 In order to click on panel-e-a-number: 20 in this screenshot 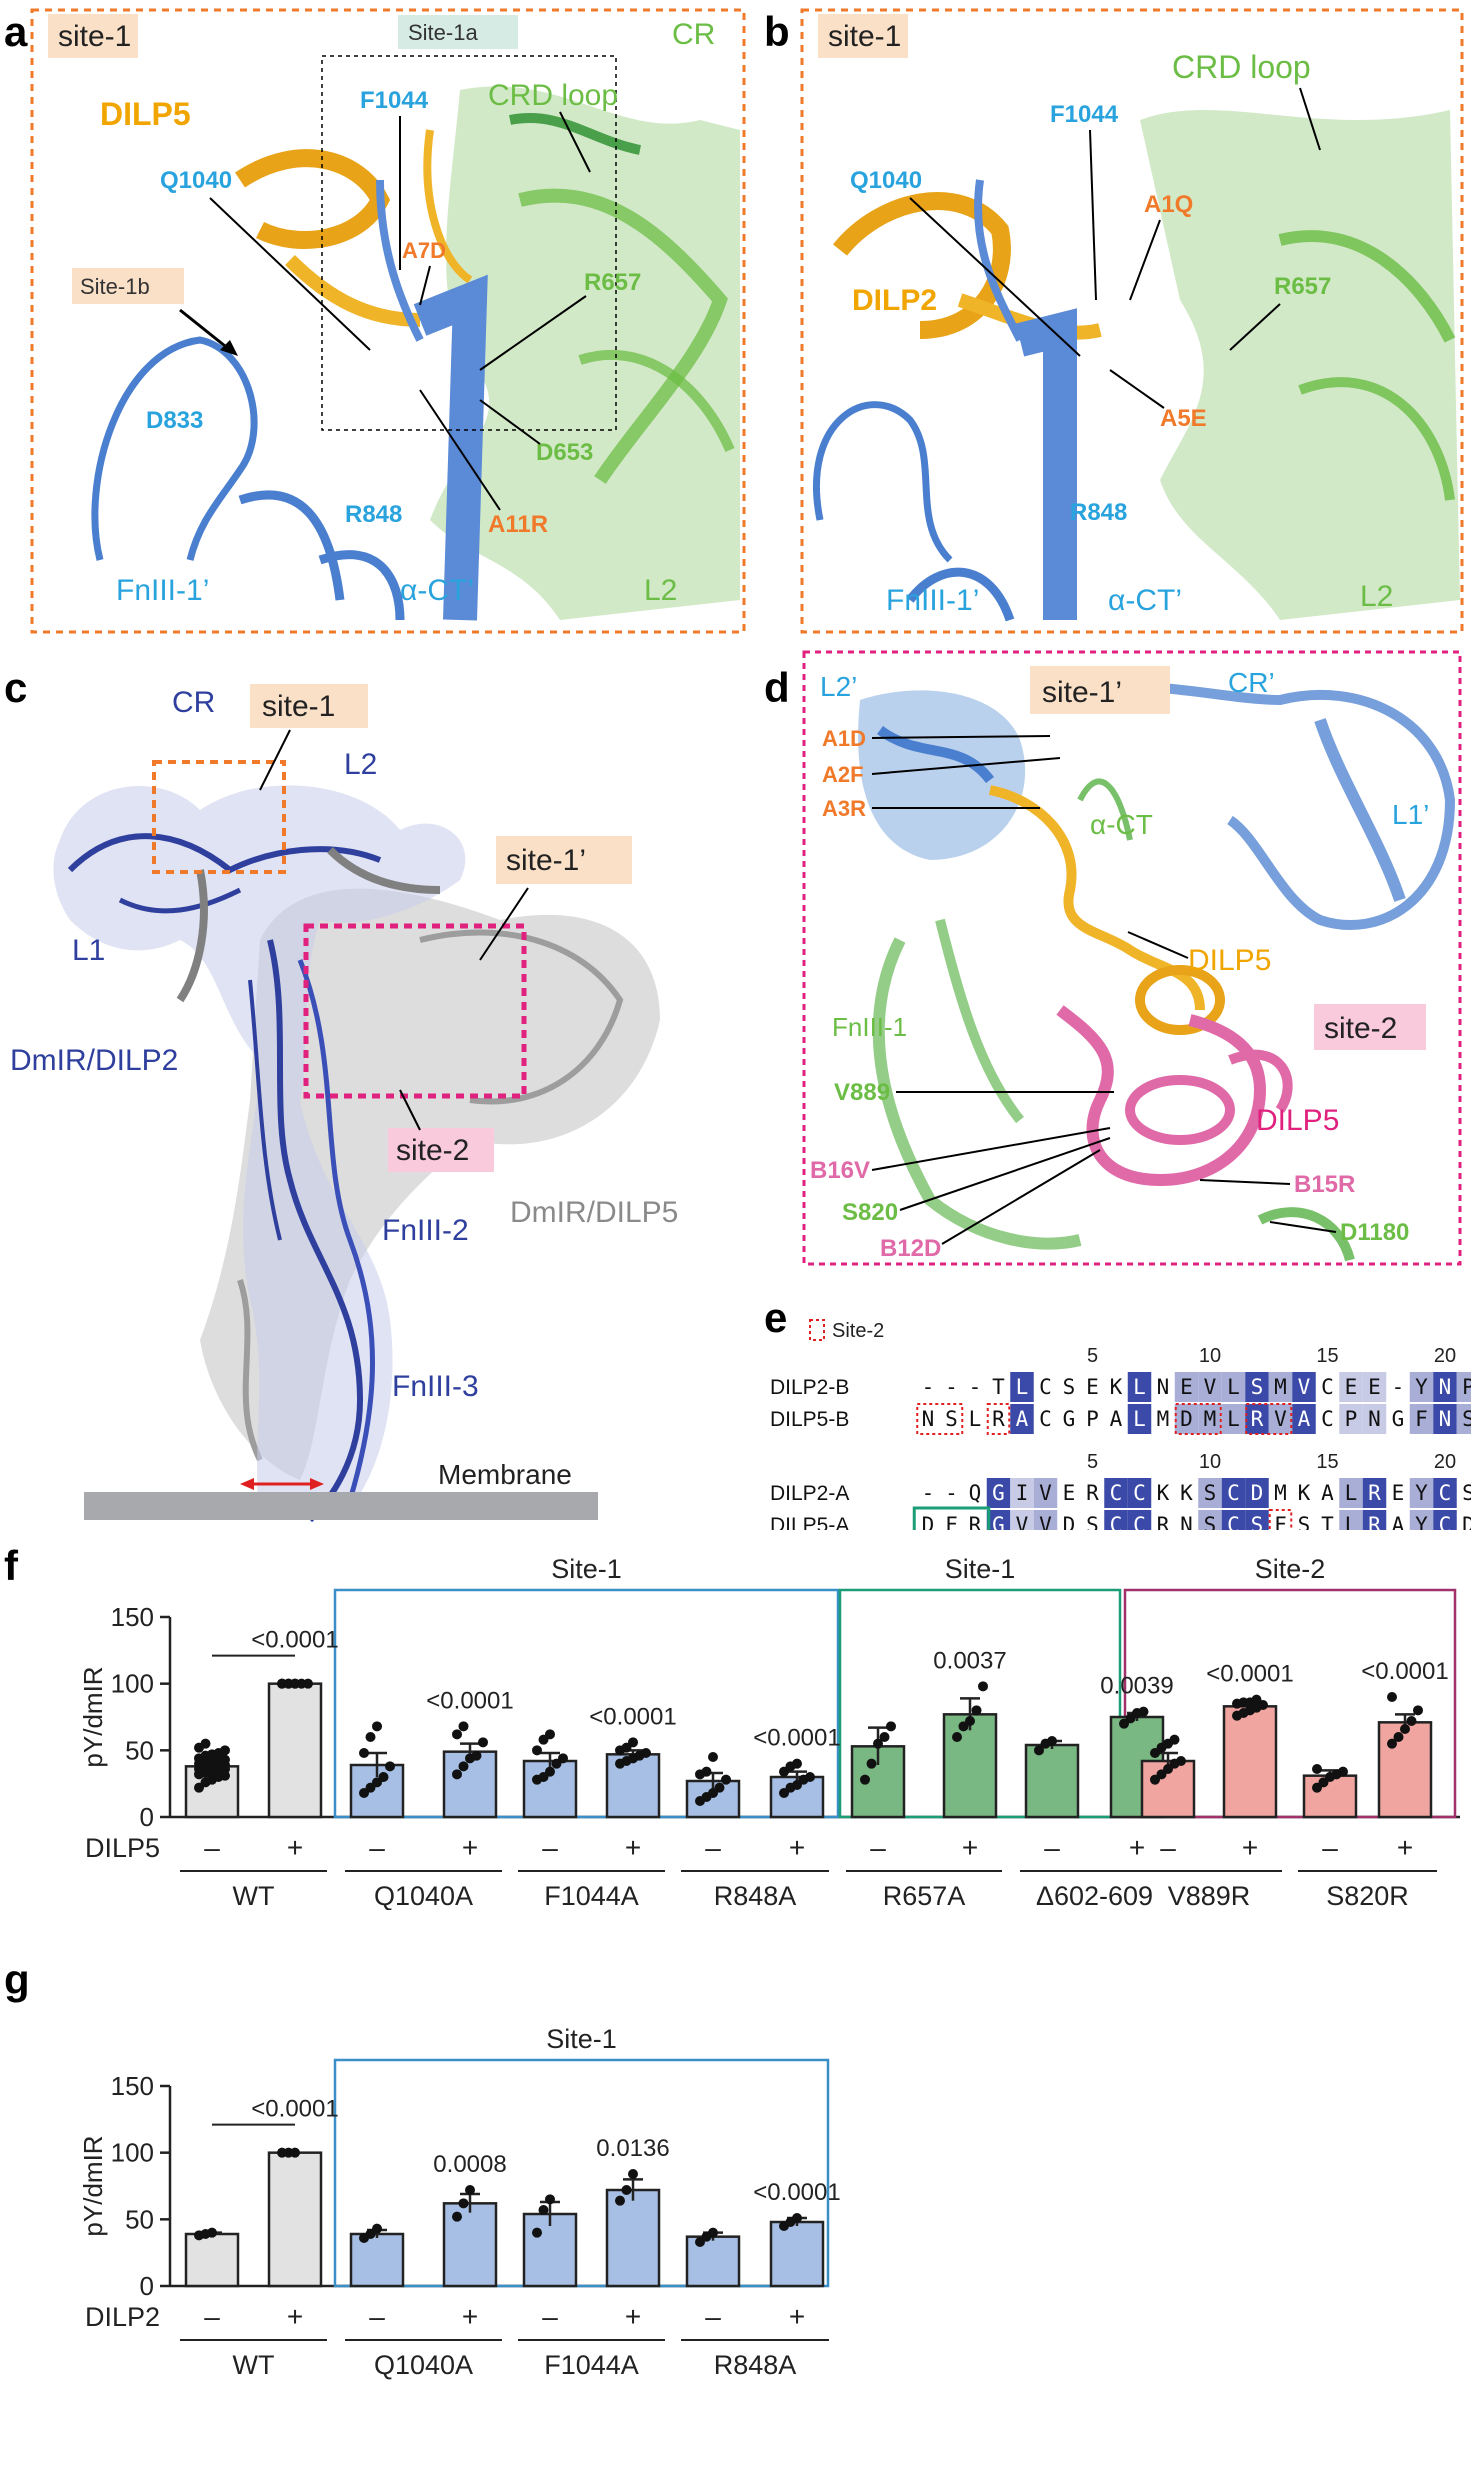, I will do `click(1445, 1462)`.